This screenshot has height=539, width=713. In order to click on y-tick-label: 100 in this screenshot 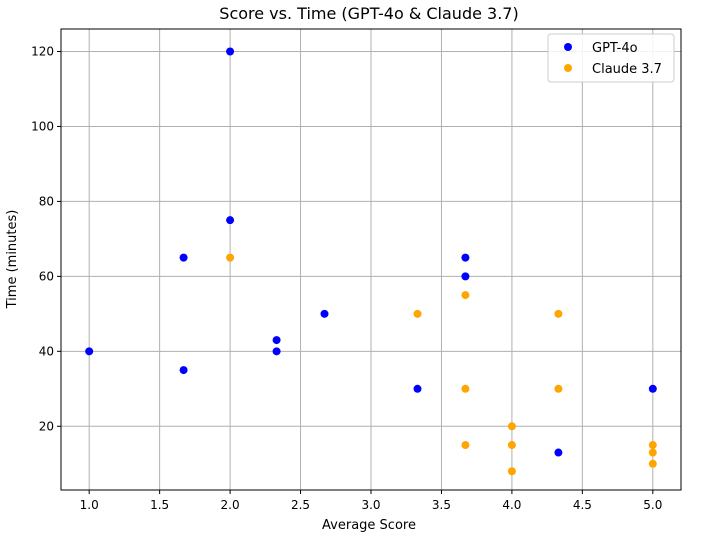, I will do `click(42, 126)`.